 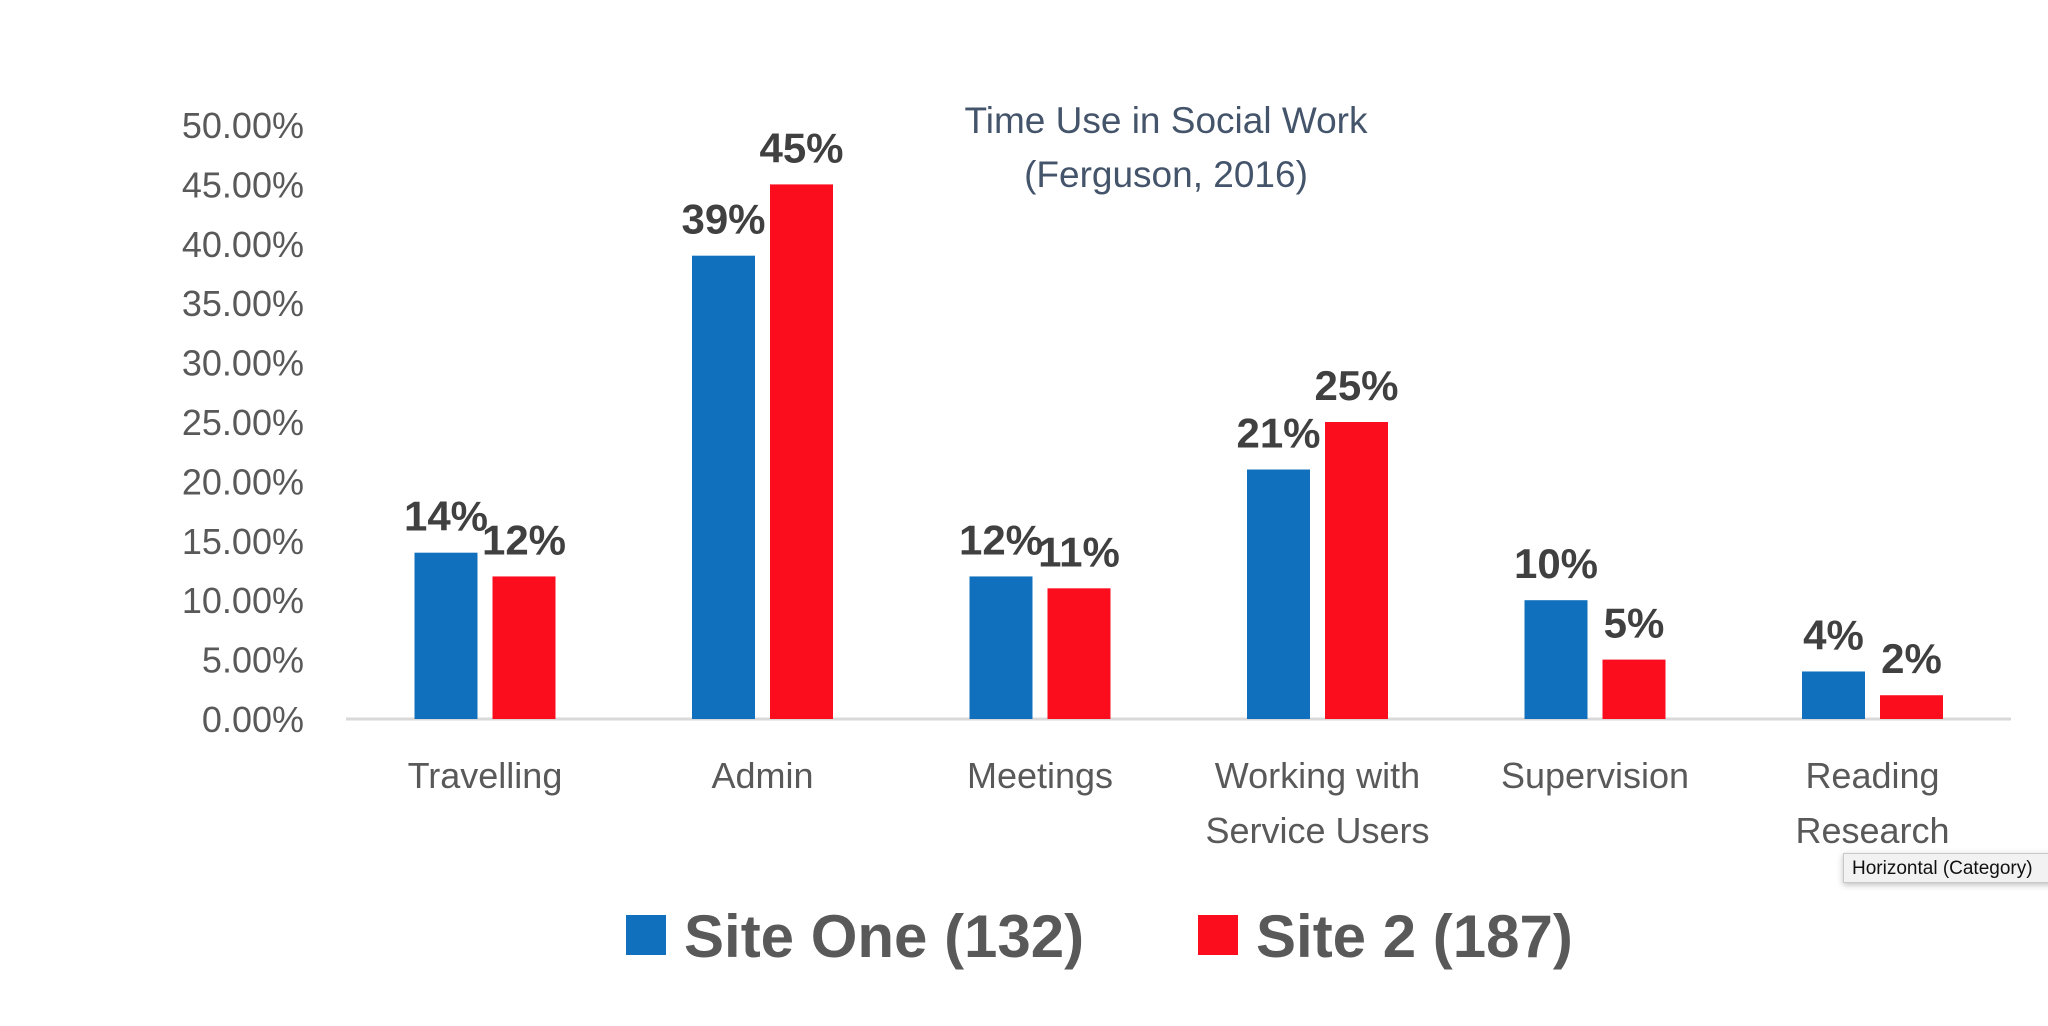 What do you see at coordinates (243, 125) in the screenshot?
I see `y-tick-label: 50.00%` at bounding box center [243, 125].